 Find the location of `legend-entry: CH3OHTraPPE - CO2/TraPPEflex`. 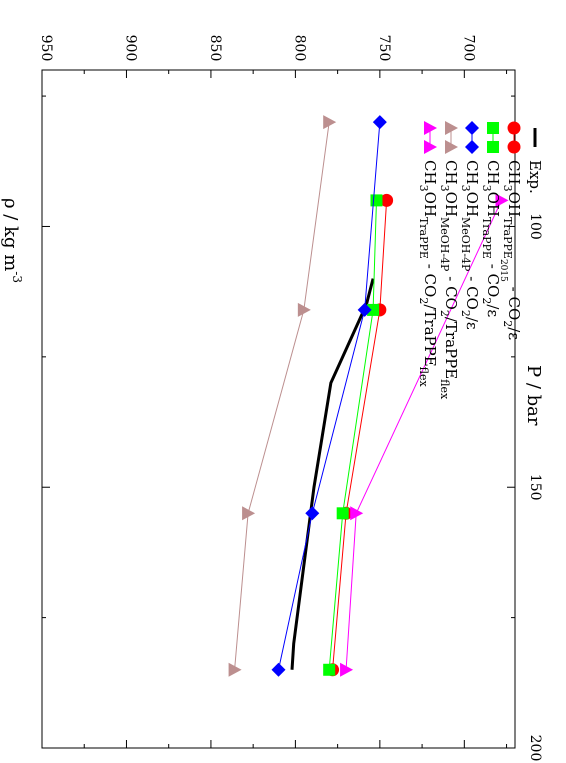

legend-entry: CH3OHTraPPE - CO2/TraPPEflex is located at coordinates (428, 254).